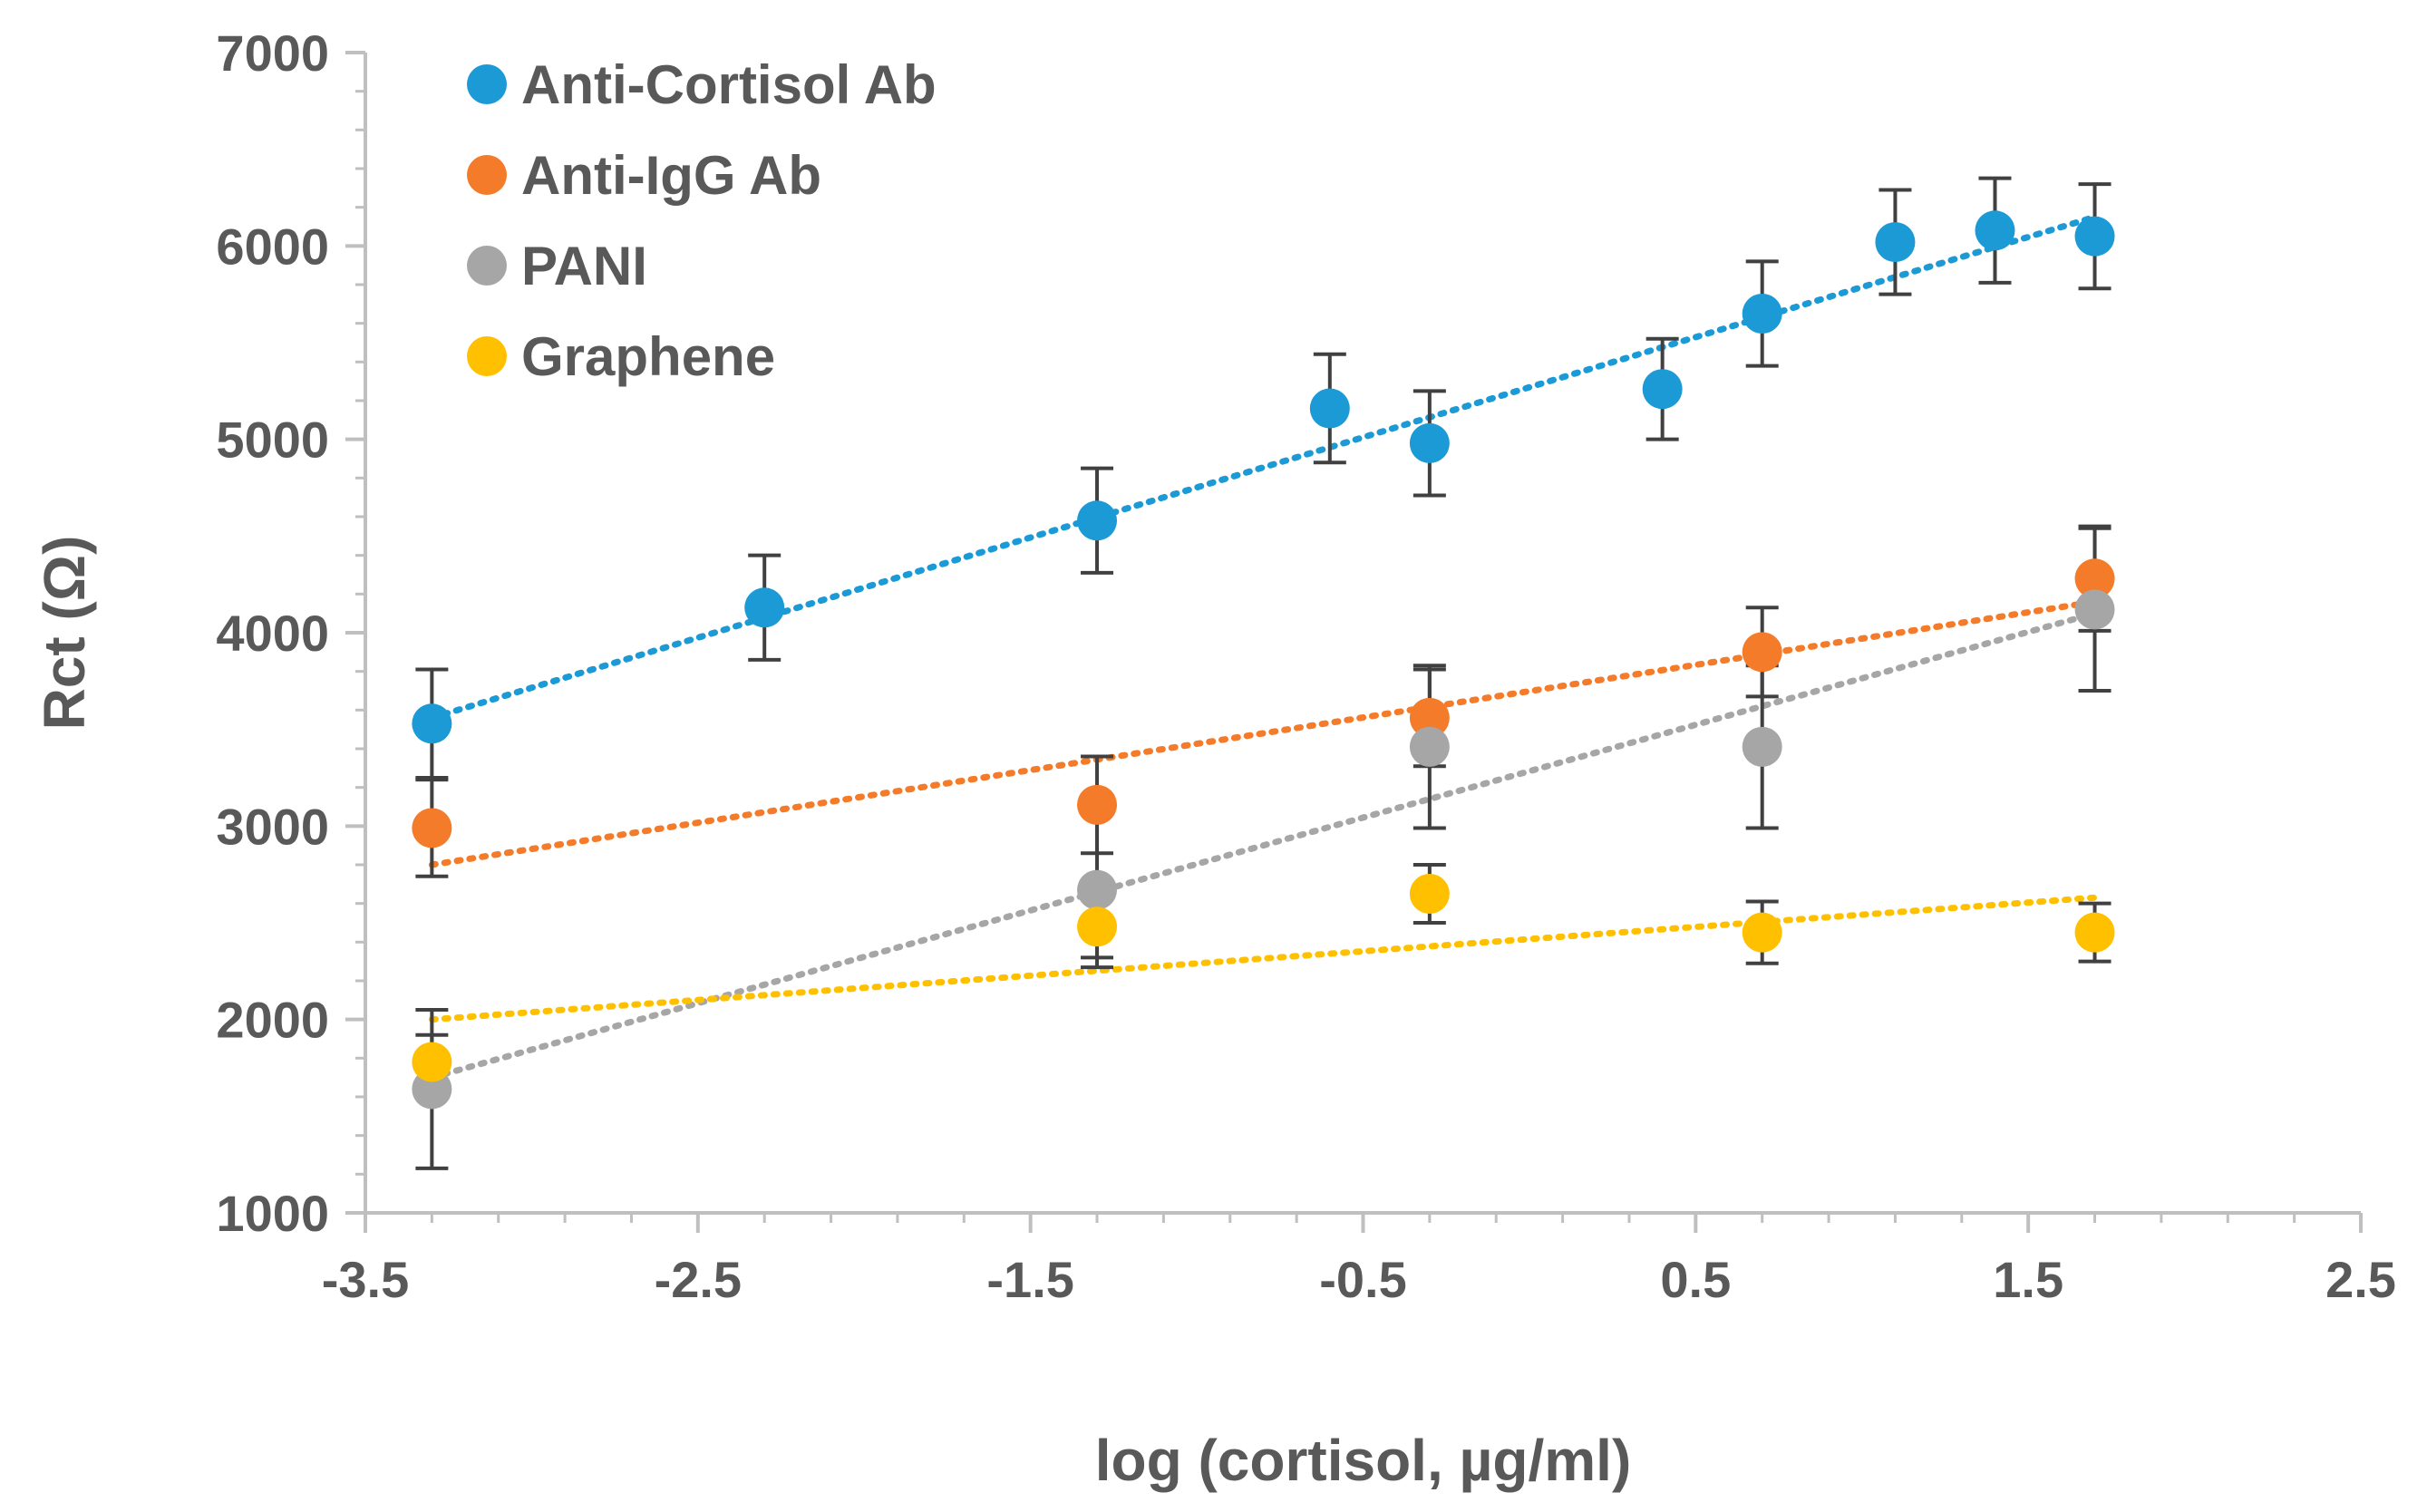  I want to click on legend-entry-anti-igg-ab: Anti-IgG Ab, so click(644, 175).